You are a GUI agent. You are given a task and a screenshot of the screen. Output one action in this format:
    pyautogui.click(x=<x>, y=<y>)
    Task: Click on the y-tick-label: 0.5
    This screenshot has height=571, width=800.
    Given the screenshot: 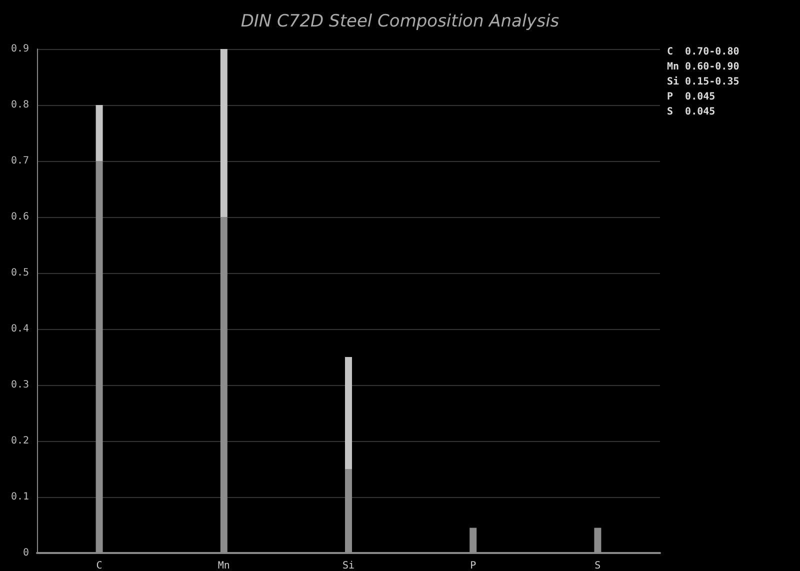 What is the action you would take?
    pyautogui.click(x=19, y=273)
    